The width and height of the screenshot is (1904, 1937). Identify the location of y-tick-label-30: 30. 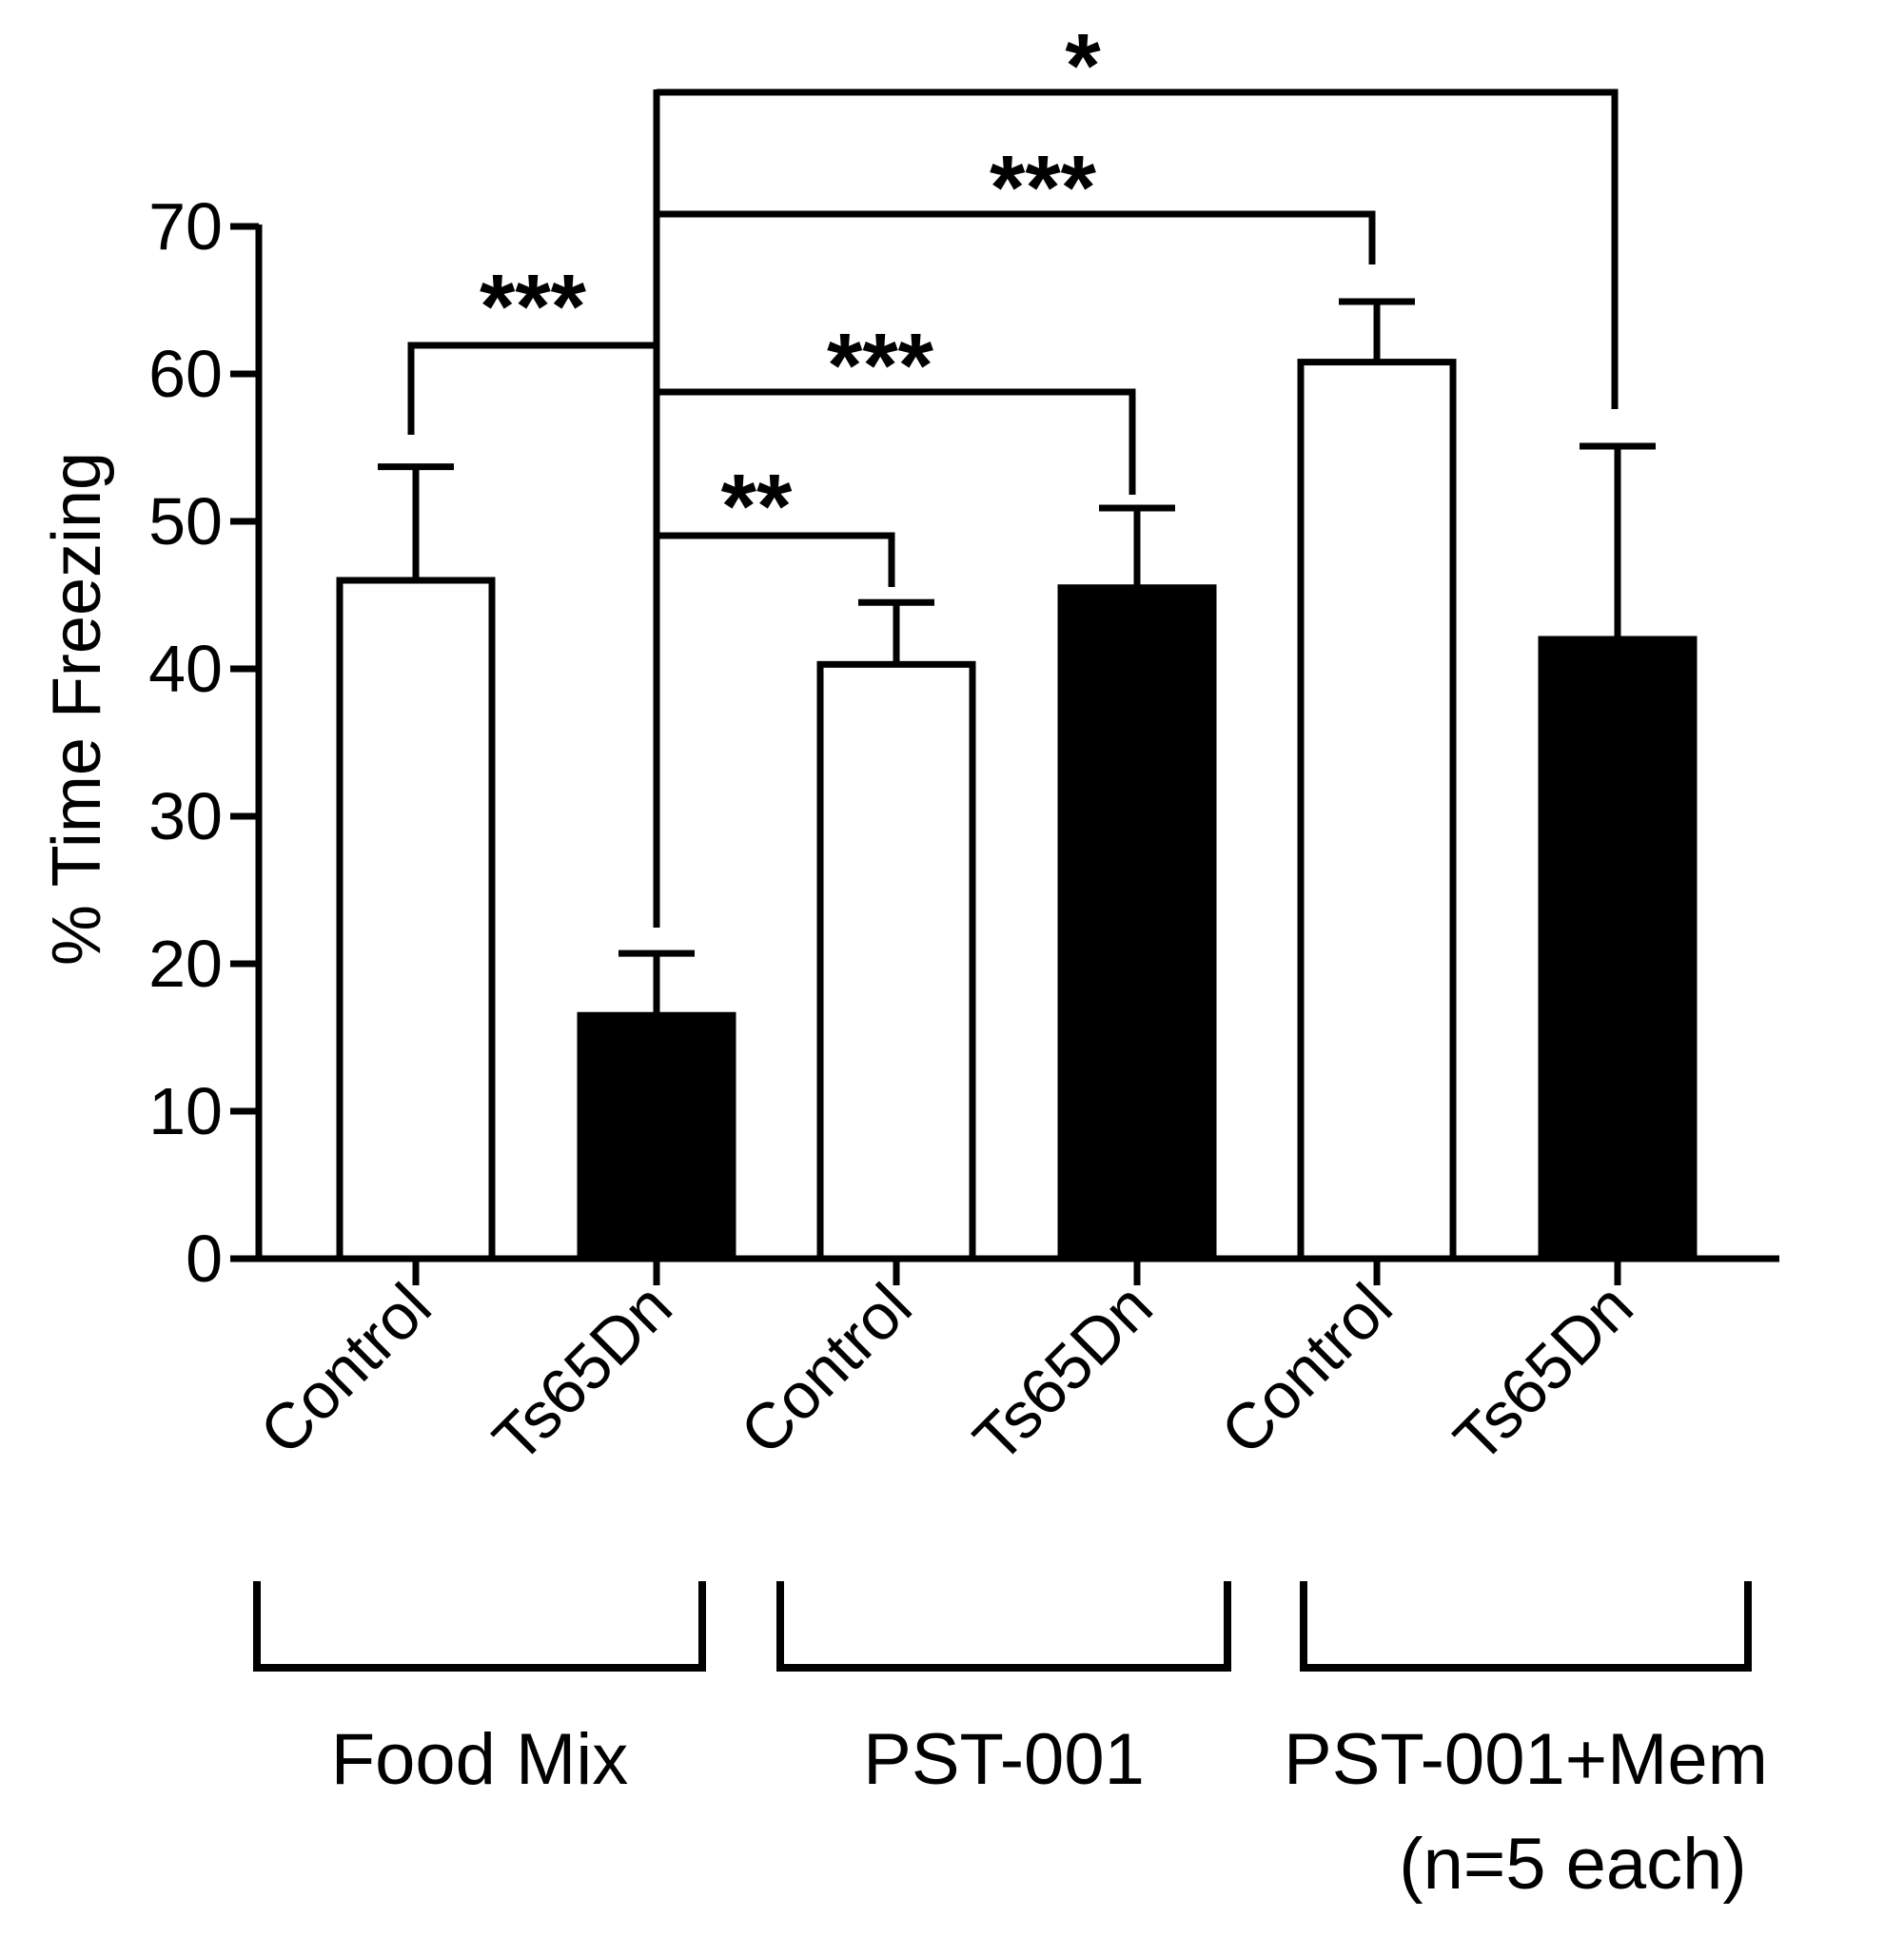
(185, 816).